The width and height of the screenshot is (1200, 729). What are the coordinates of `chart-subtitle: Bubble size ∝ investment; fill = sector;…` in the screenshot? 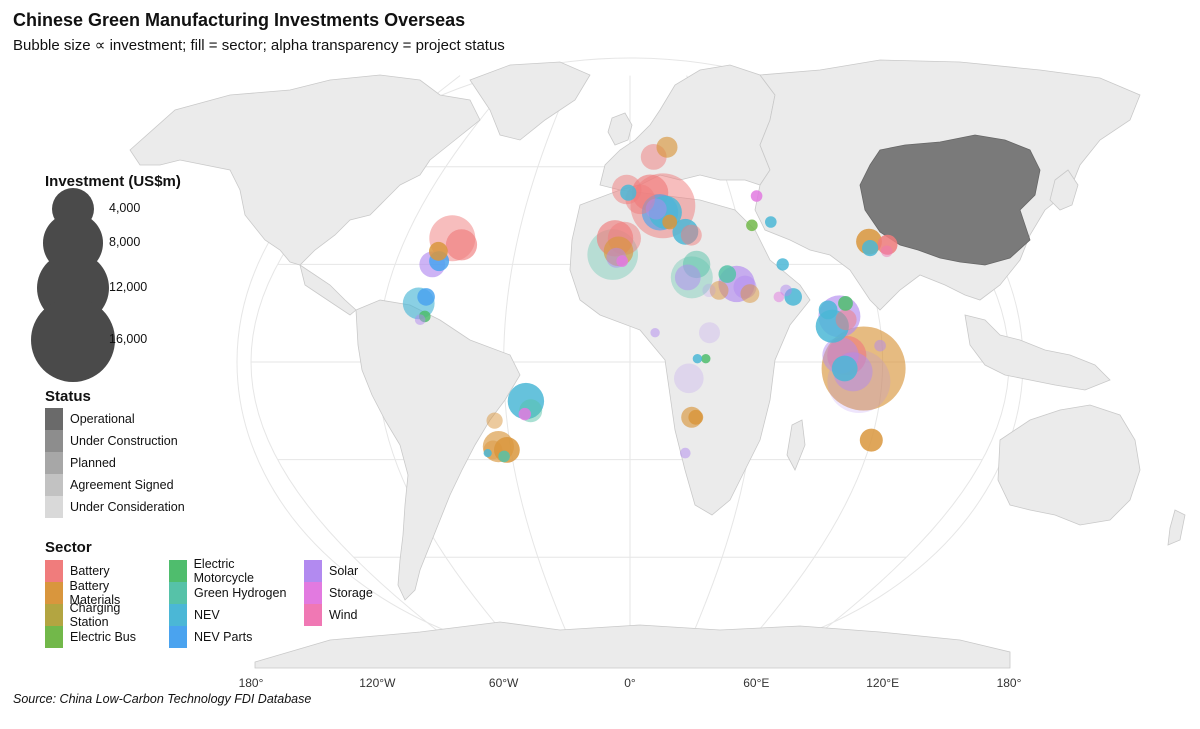 It's located at (259, 45).